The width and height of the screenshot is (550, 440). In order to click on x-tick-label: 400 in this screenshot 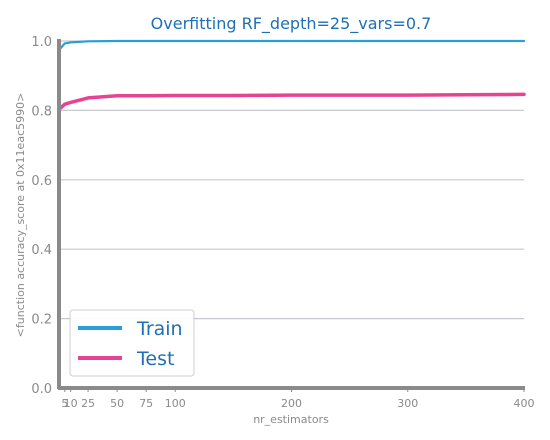, I will do `click(524, 403)`.